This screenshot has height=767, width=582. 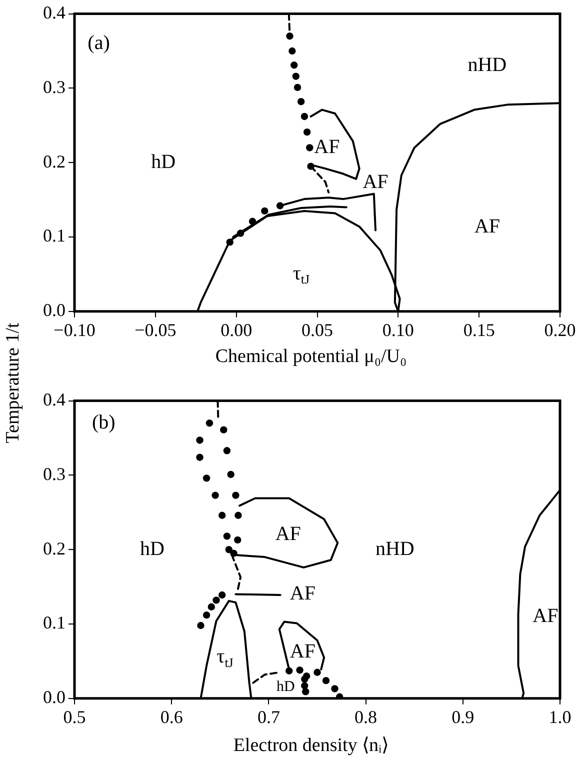 What do you see at coordinates (560, 716) in the screenshot?
I see `x-tick-label: 1.0` at bounding box center [560, 716].